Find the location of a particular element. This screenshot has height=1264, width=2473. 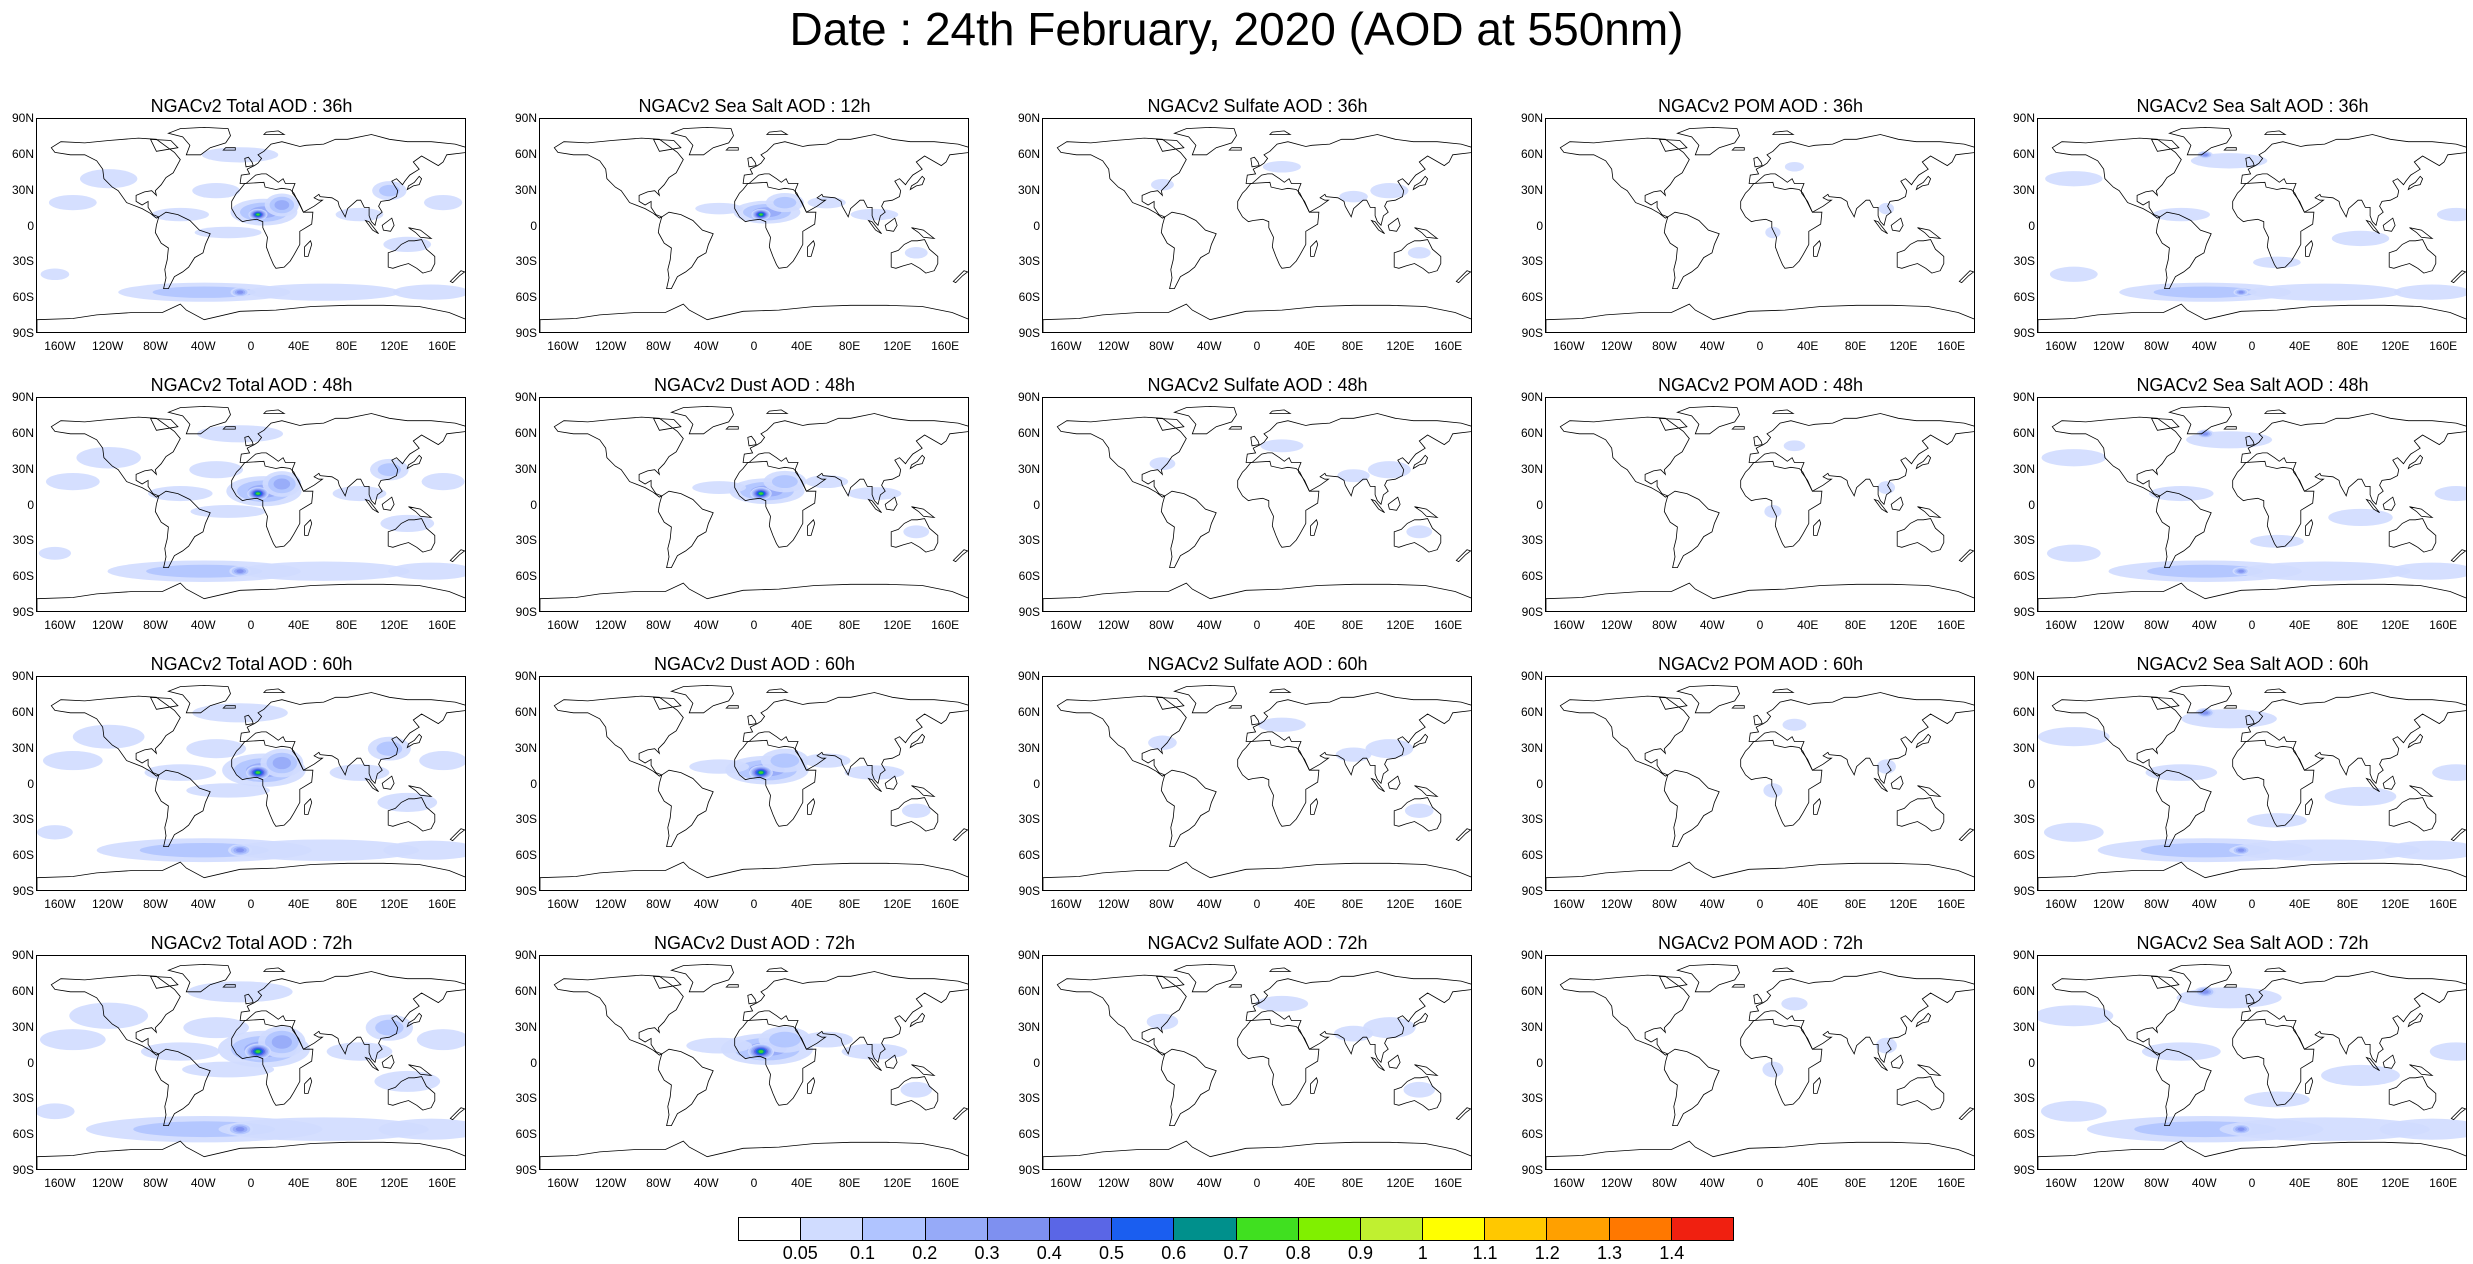

latitude-tick-label: 0 is located at coordinates (533, 1062).